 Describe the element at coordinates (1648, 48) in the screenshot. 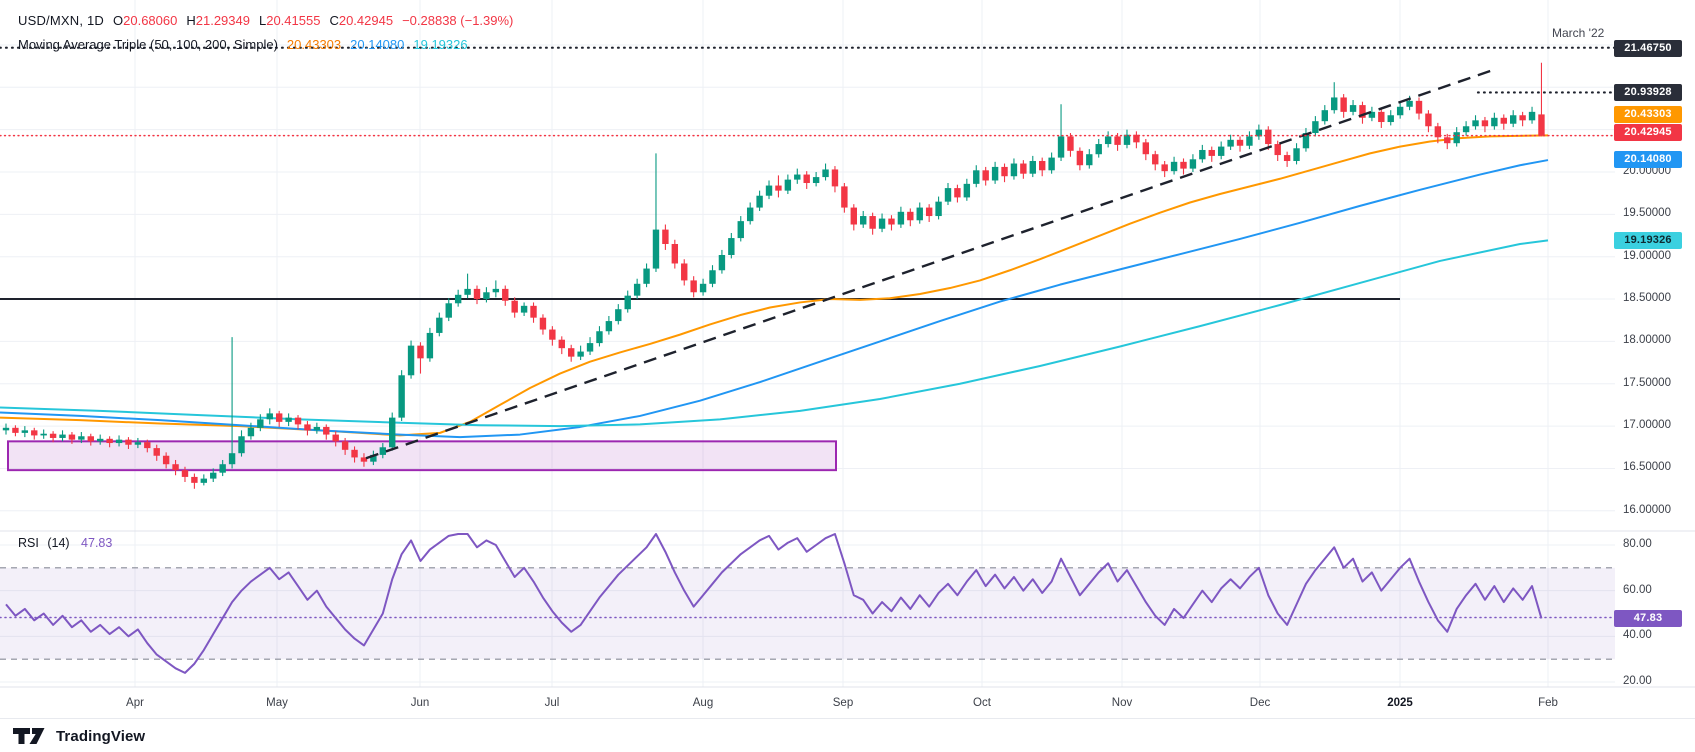

I see `price-badge: 21.46750` at that location.